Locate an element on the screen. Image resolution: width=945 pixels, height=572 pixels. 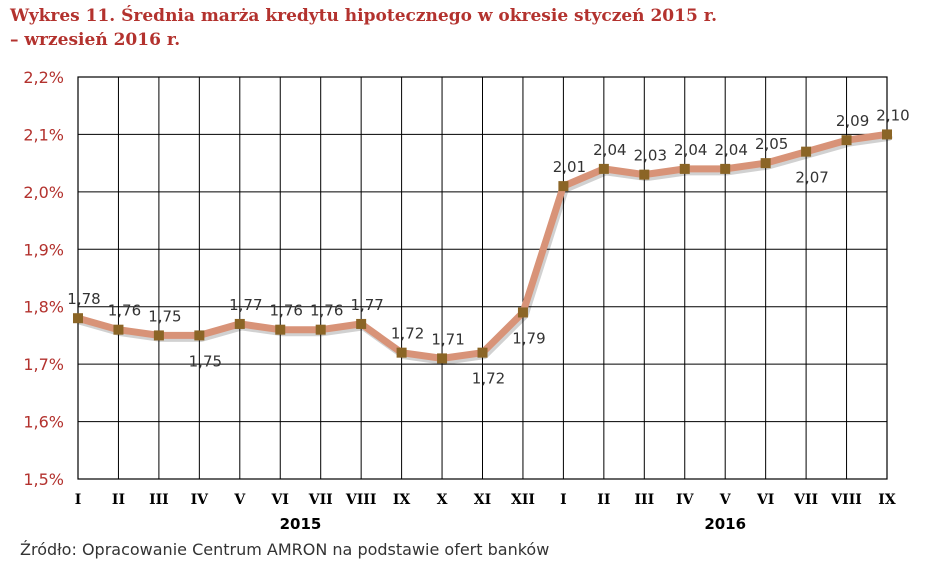
y-tick-label: 2,2% is located at coordinates (43, 77).